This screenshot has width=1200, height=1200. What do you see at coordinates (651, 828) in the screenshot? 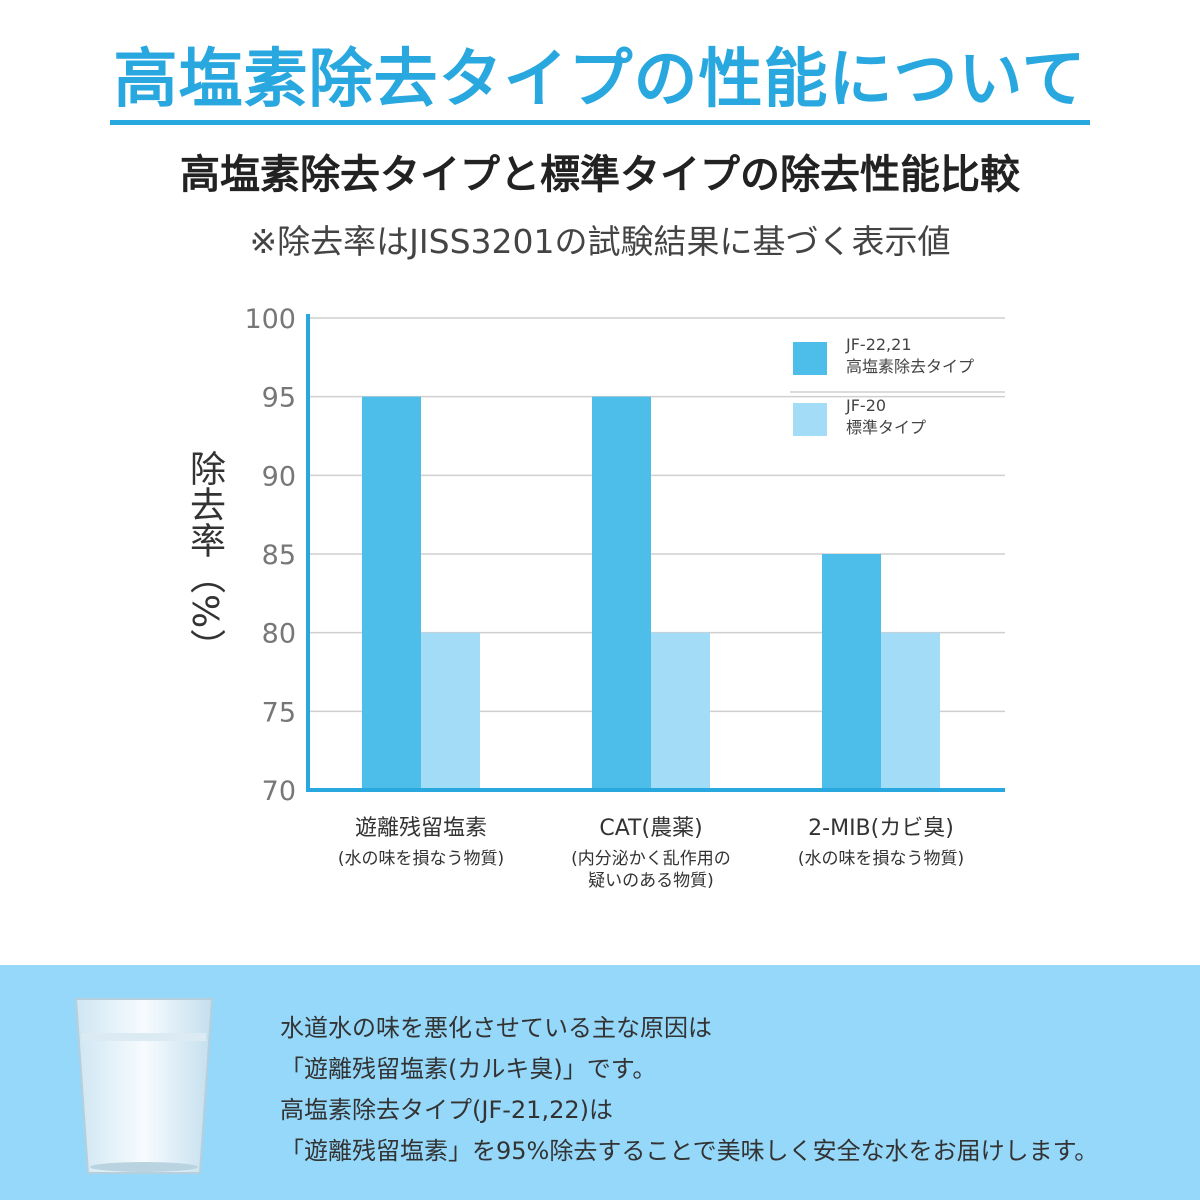
I see `category-name: CAT(農薬)` at bounding box center [651, 828].